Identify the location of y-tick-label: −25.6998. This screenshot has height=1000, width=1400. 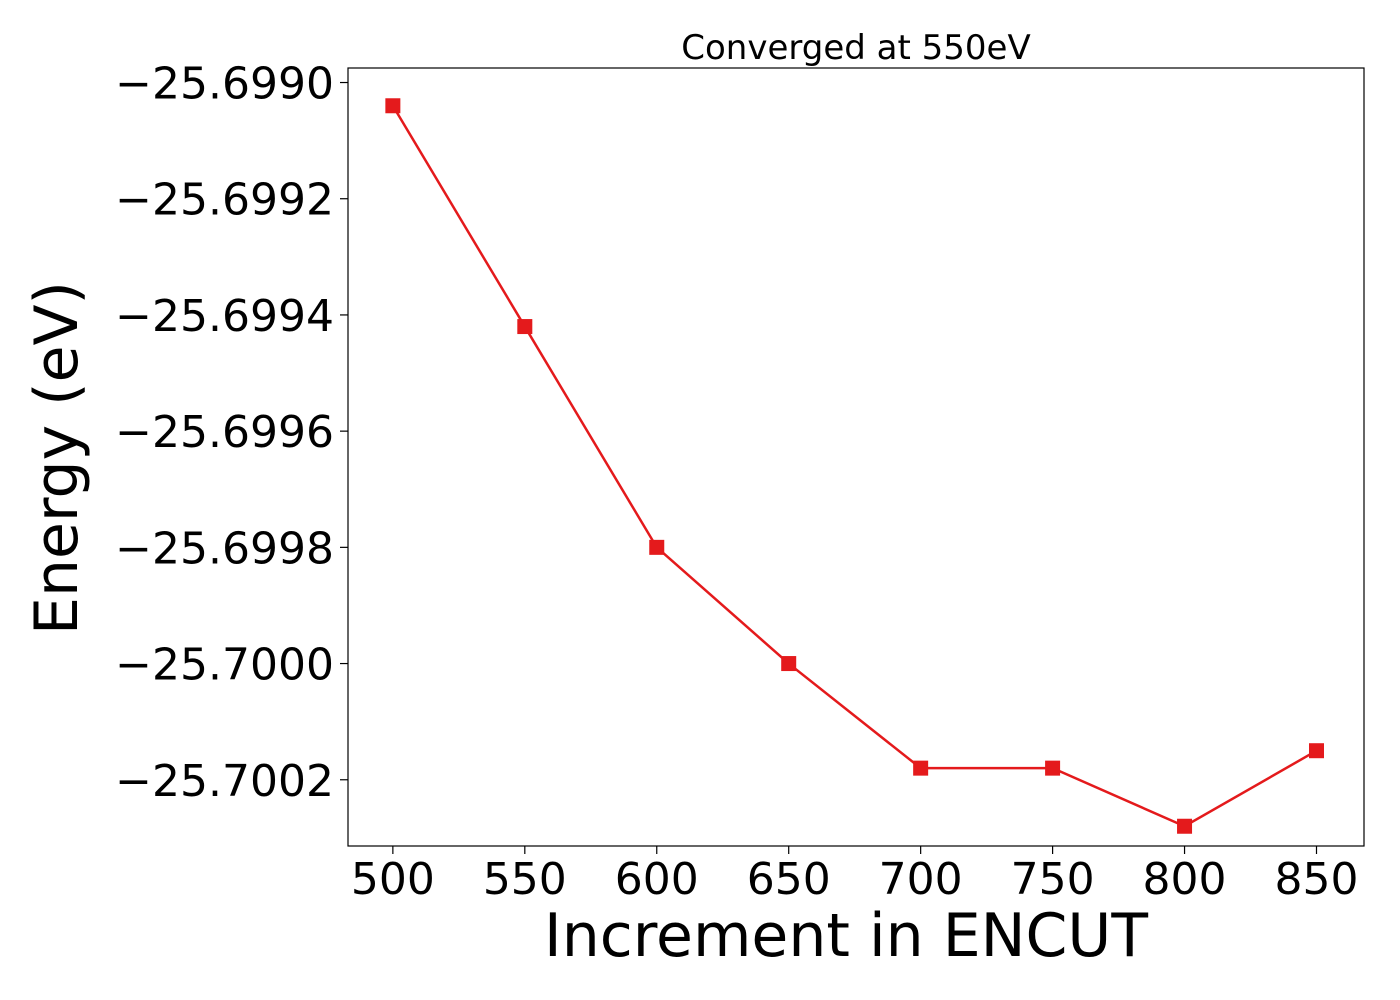
(224, 548).